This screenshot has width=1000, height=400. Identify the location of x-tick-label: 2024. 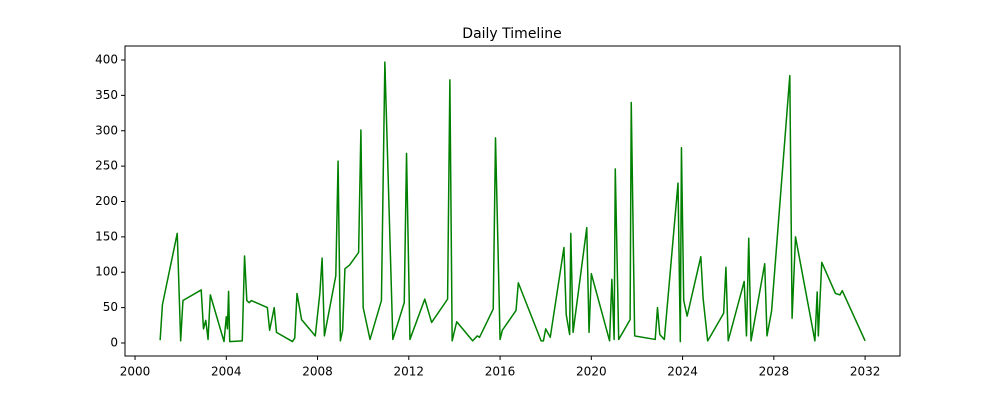
(682, 372).